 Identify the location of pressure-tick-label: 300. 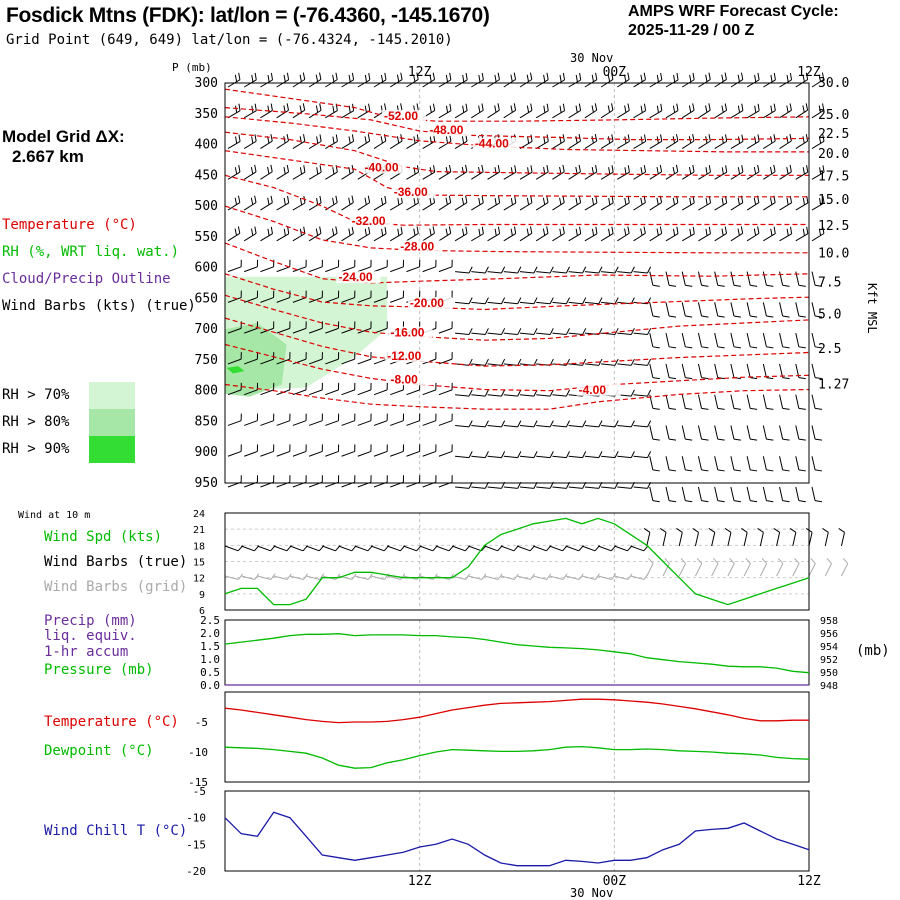
(206, 83).